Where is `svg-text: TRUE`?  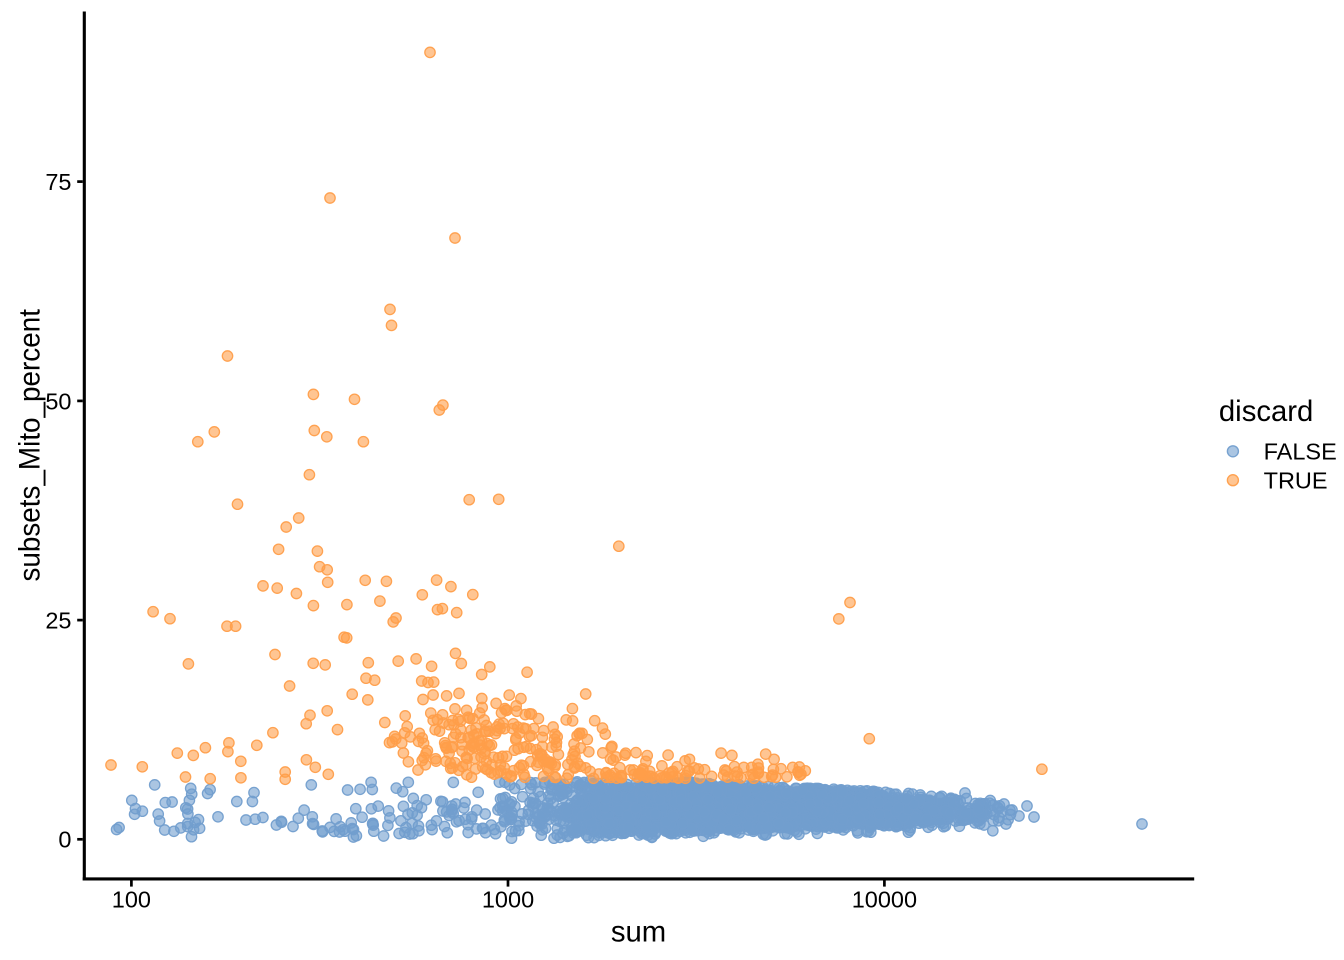 svg-text: TRUE is located at coordinates (1296, 481).